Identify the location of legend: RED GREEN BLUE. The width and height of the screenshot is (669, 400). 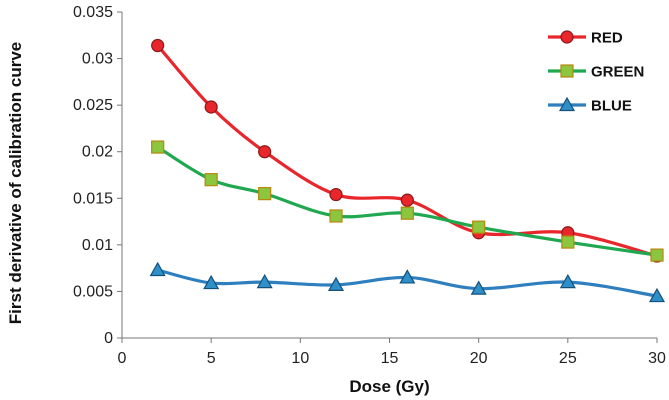
(596, 72).